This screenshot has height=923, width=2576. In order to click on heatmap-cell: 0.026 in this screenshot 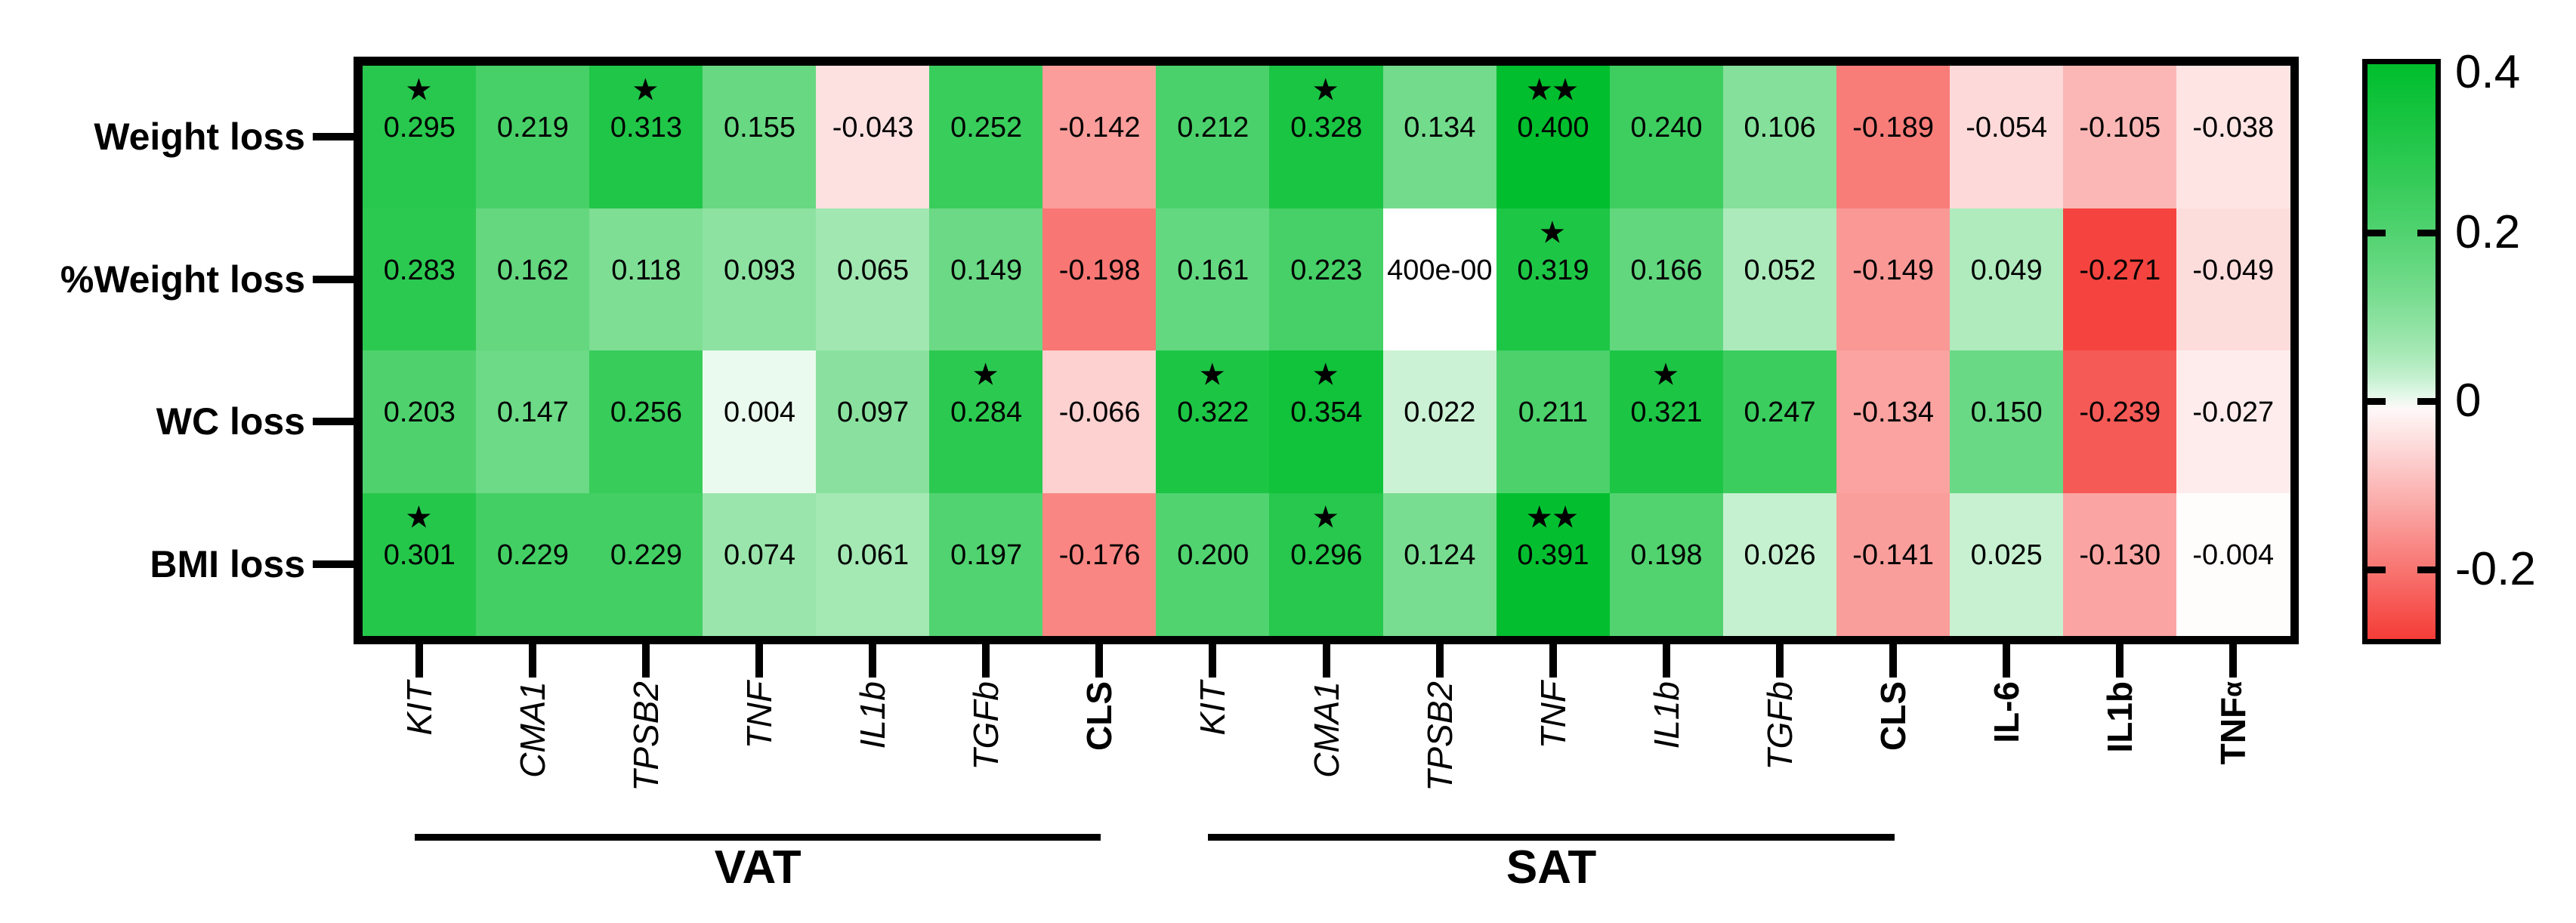, I will do `click(1779, 564)`.